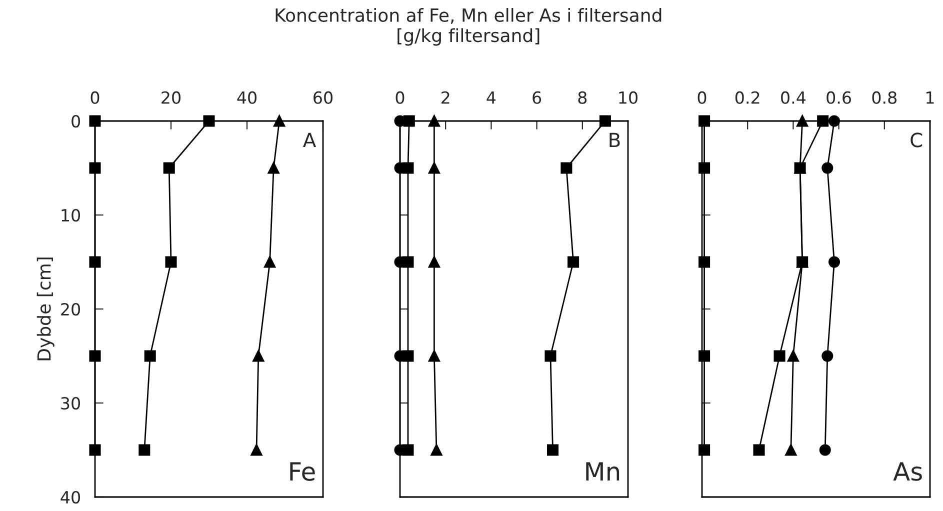  Describe the element at coordinates (71, 215) in the screenshot. I see `y-tick-label: 10` at that location.